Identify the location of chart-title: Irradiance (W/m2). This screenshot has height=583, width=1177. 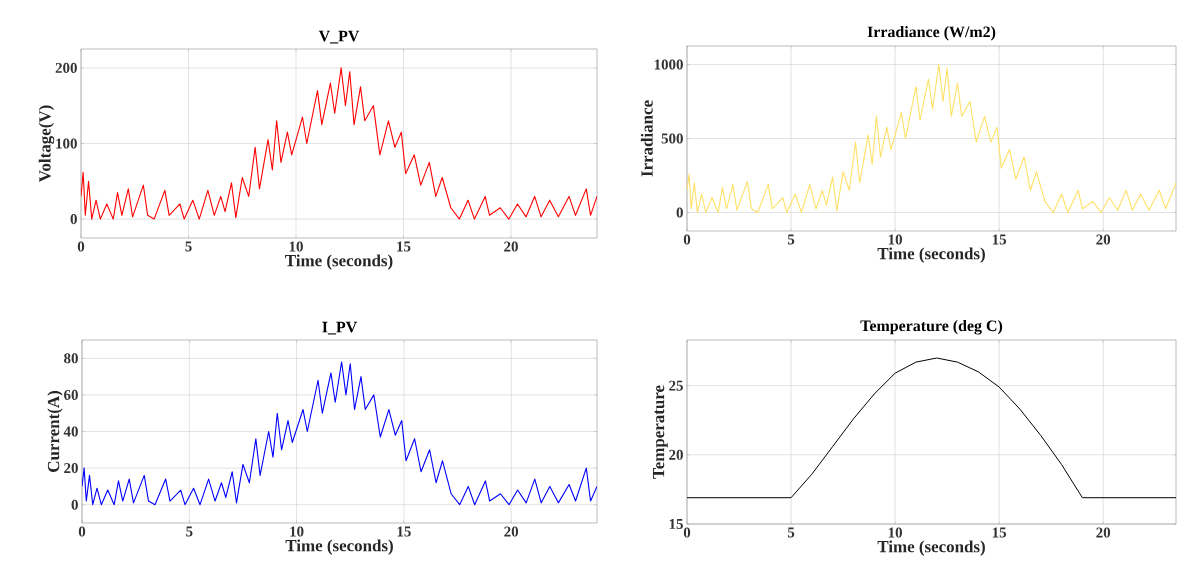
(931, 33).